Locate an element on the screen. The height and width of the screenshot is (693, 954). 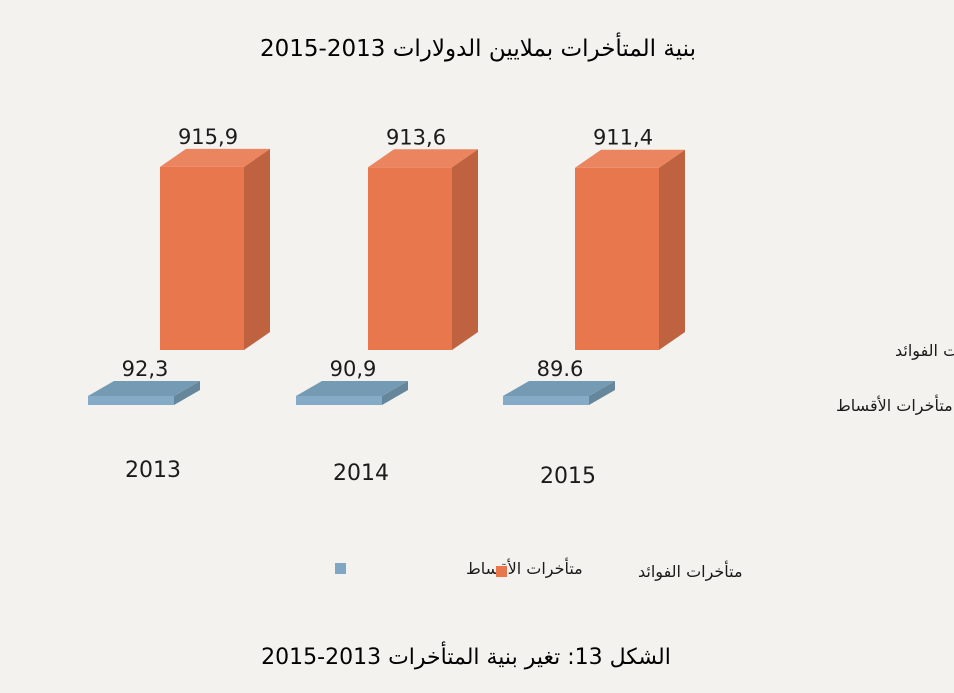
category-label: 2015 is located at coordinates (568, 476).